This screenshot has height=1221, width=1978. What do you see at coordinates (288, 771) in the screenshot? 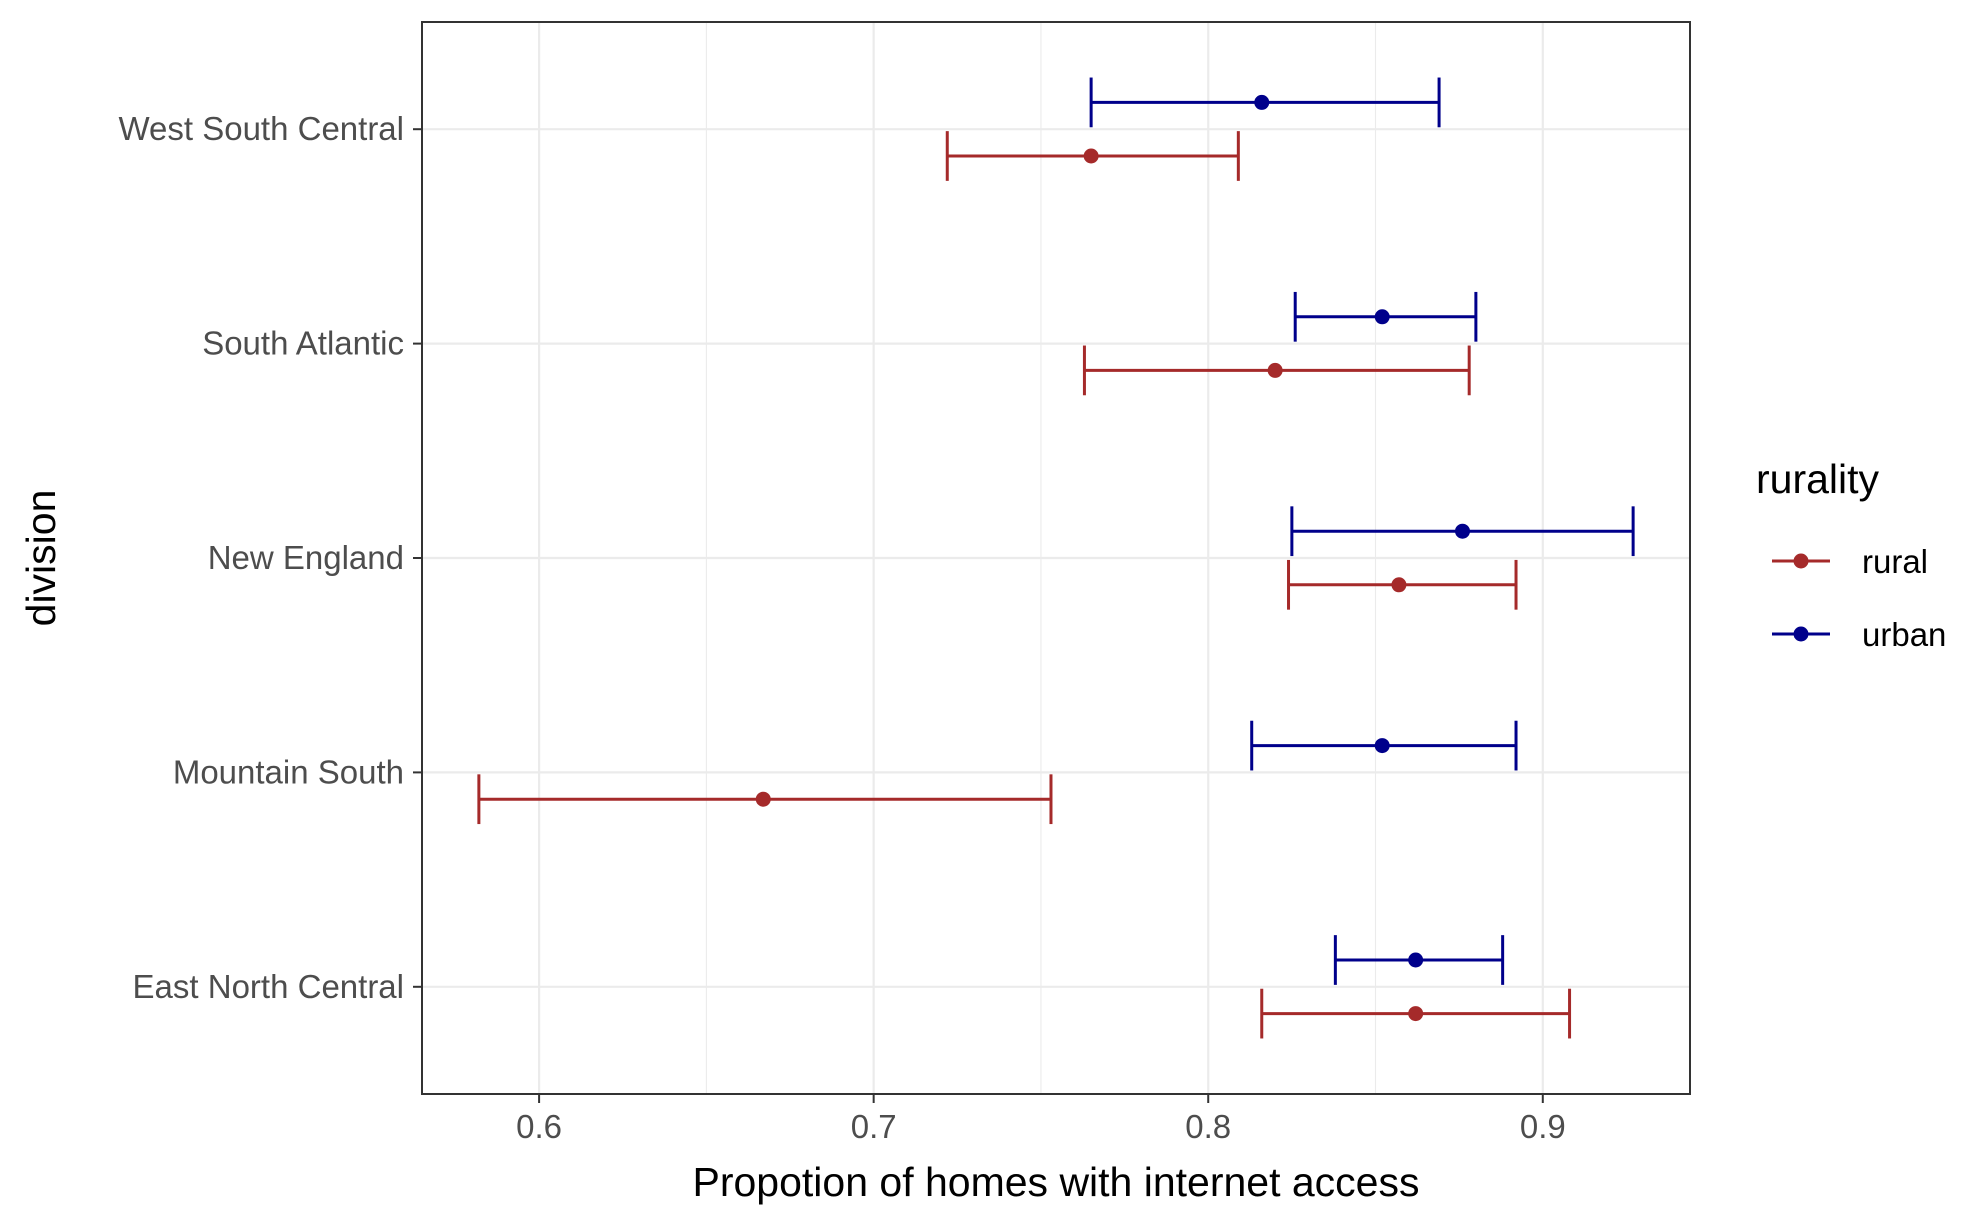
I see `y-tick-label: Mountain South` at bounding box center [288, 771].